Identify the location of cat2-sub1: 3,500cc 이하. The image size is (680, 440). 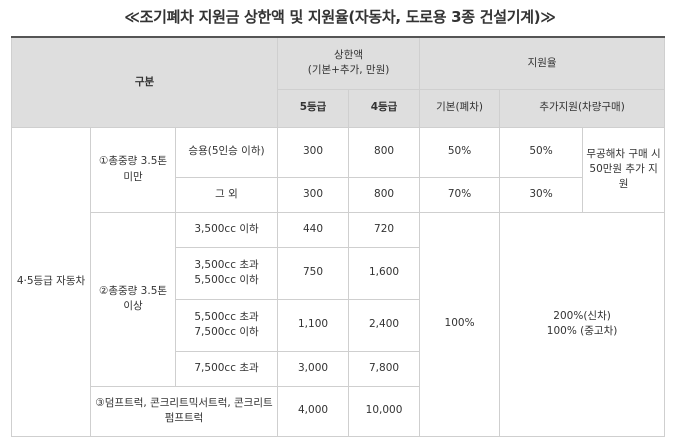
(226, 229).